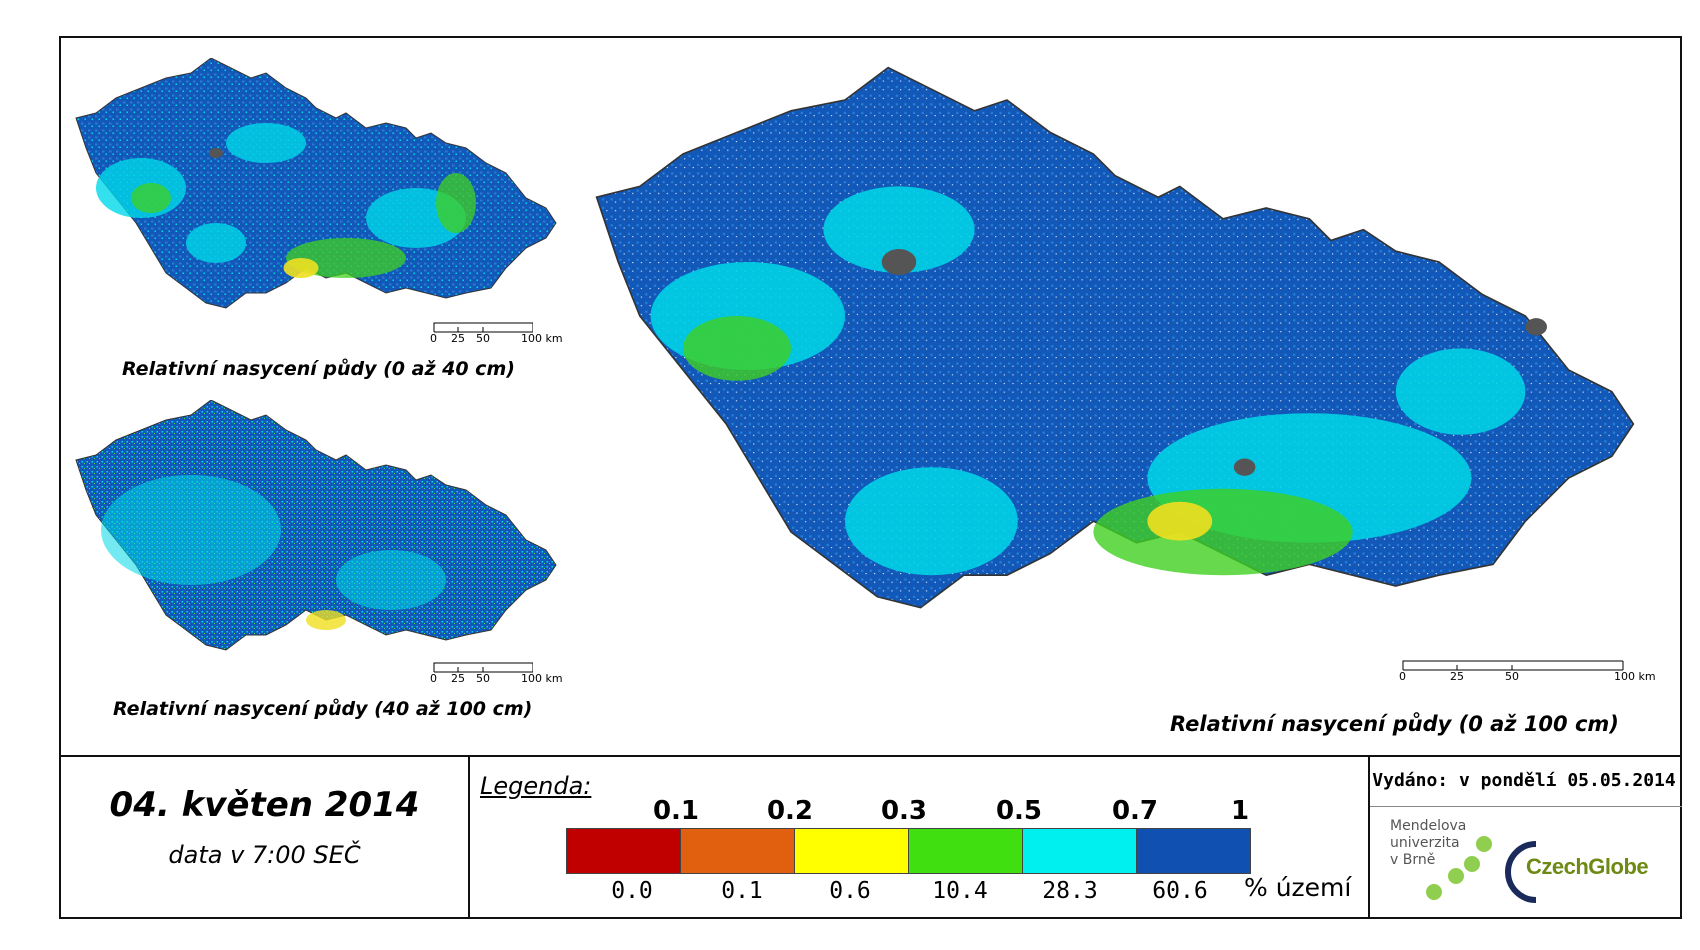 The image size is (1700, 950). I want to click on date-divider, so click(469, 837).